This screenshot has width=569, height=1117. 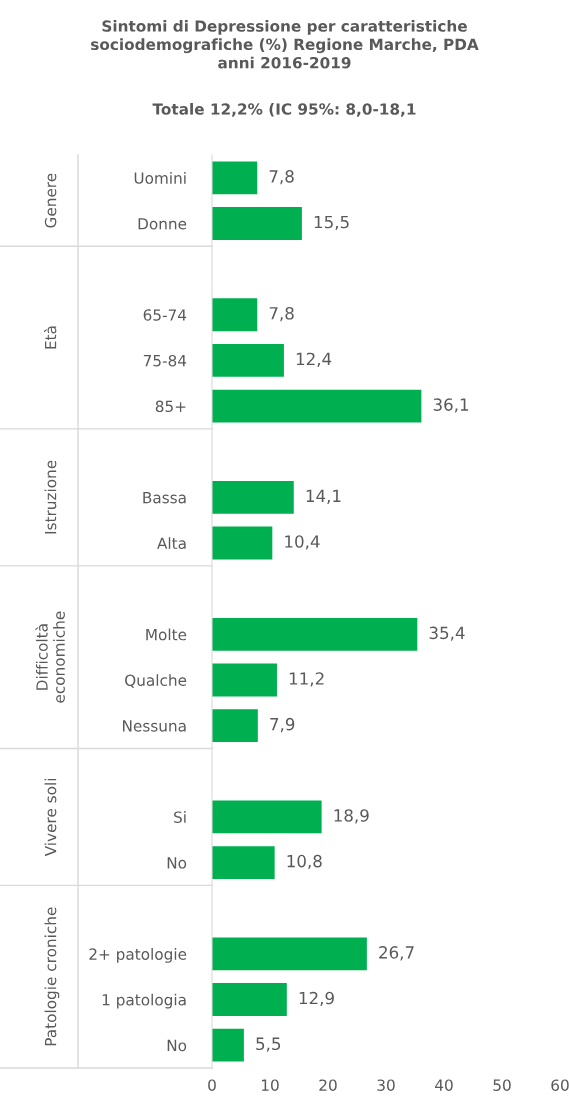 I want to click on data-label: 11,2, so click(x=306, y=679).